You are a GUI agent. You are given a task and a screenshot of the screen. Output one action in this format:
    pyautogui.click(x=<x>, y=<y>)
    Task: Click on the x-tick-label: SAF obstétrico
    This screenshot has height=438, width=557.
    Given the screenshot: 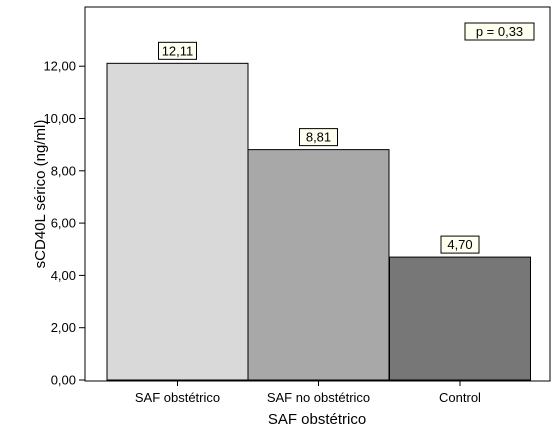 What is the action you would take?
    pyautogui.click(x=177, y=397)
    